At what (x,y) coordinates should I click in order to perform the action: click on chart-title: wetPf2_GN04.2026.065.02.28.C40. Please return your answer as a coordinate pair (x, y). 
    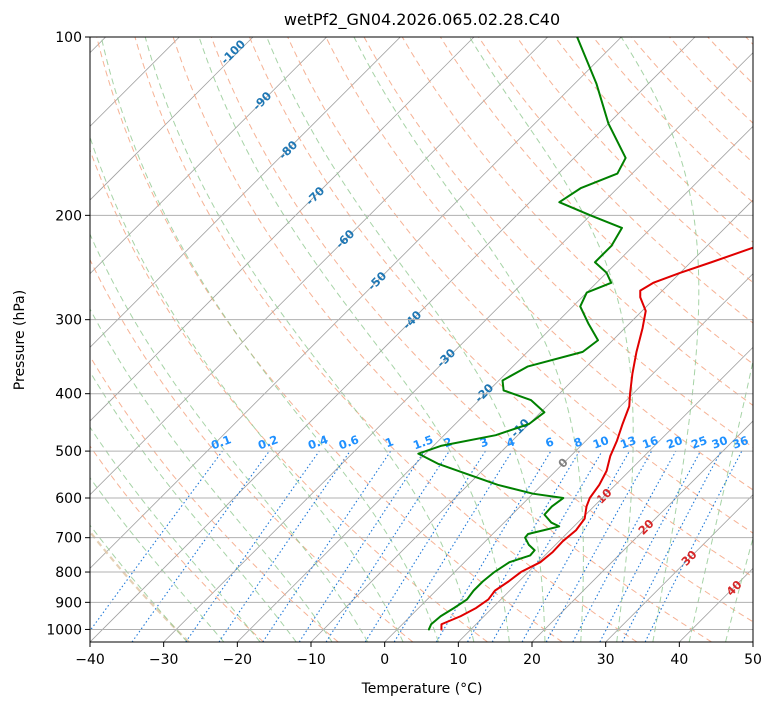
    Looking at the image, I should click on (422, 20).